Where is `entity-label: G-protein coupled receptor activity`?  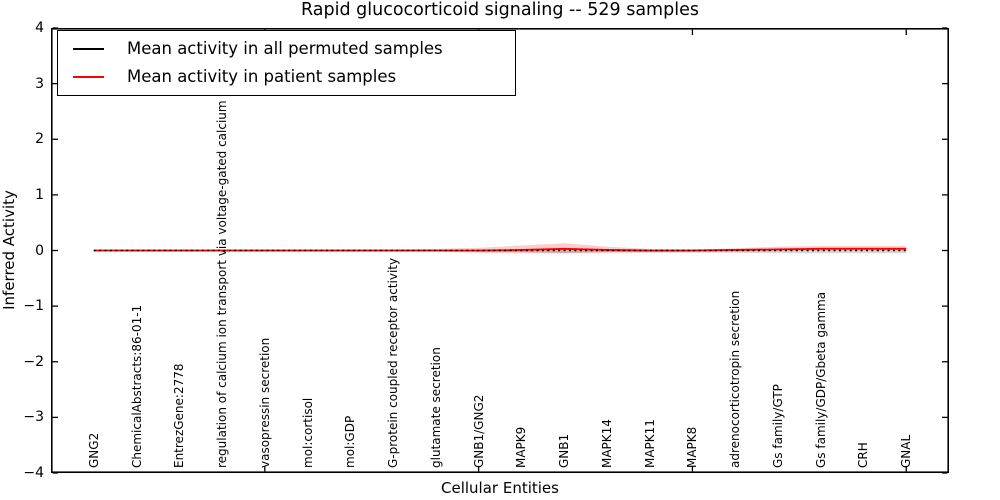 entity-label: G-protein coupled receptor activity is located at coordinates (393, 362).